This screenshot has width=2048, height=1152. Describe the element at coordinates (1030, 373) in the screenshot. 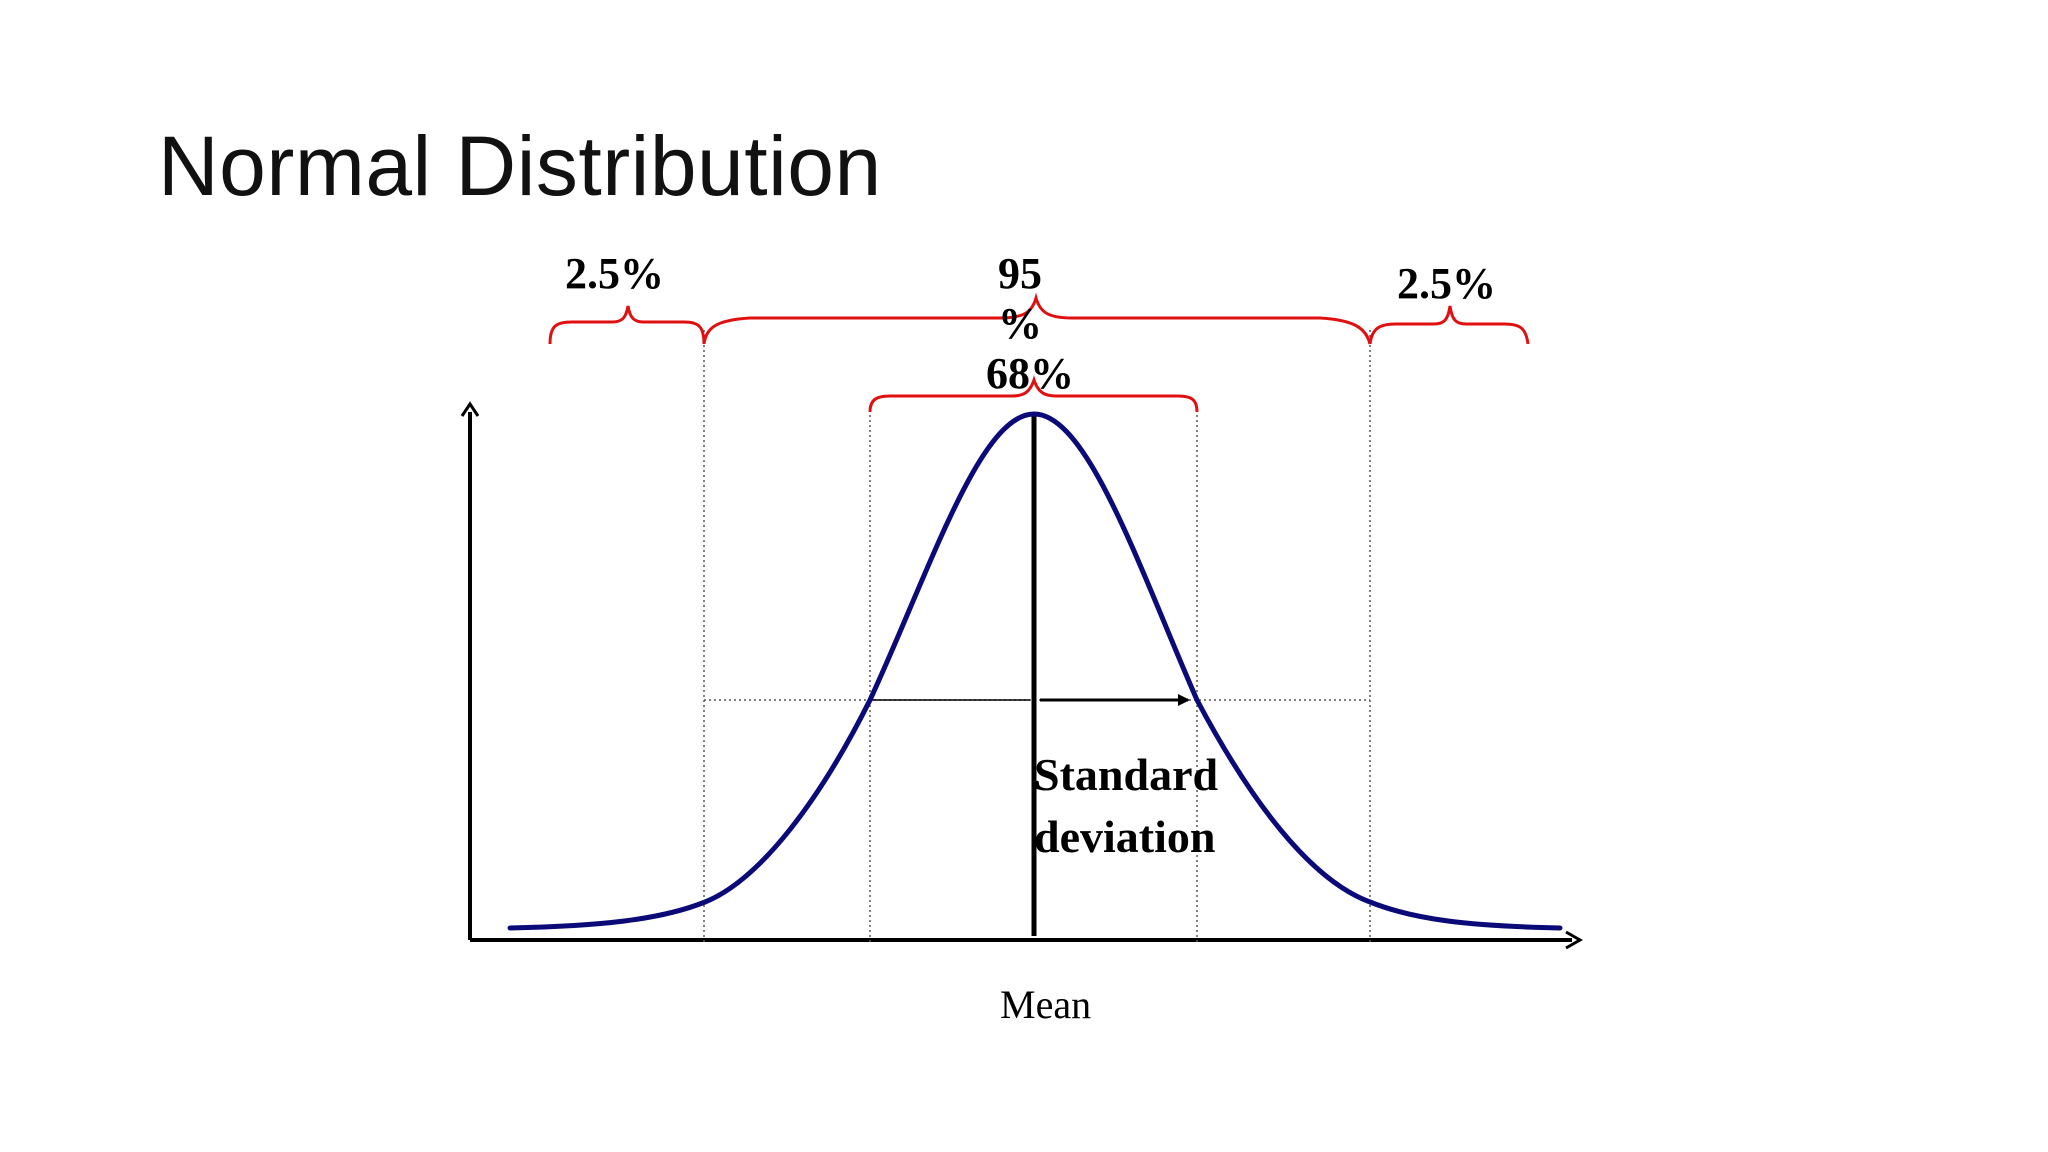

I see `label-68: 68%` at that location.